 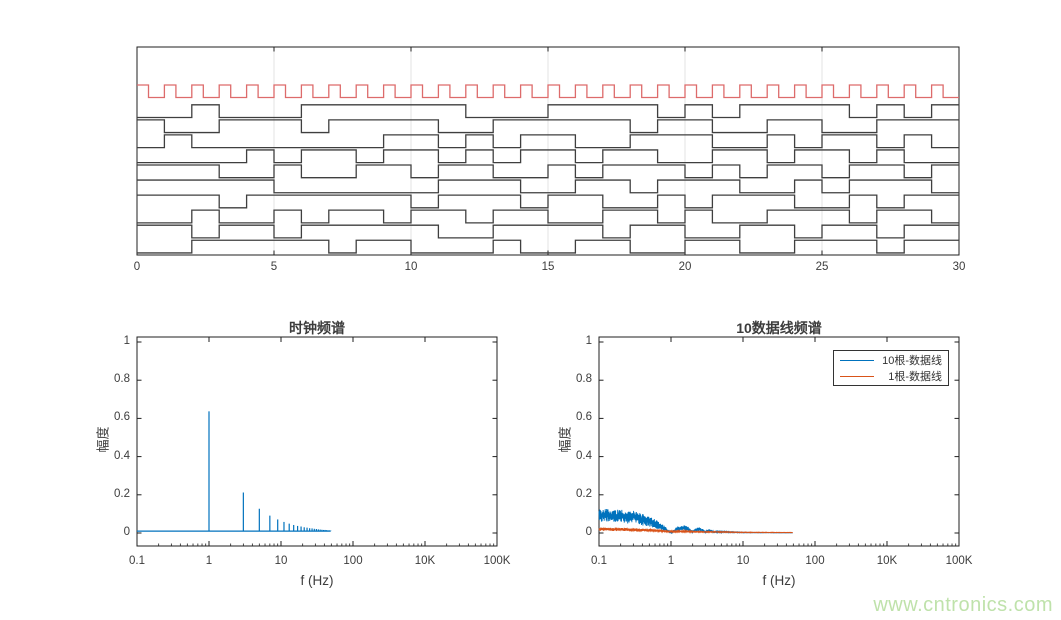 What do you see at coordinates (565, 439) in the screenshot?
I see `data-spectrum-ylabel: 幅度` at bounding box center [565, 439].